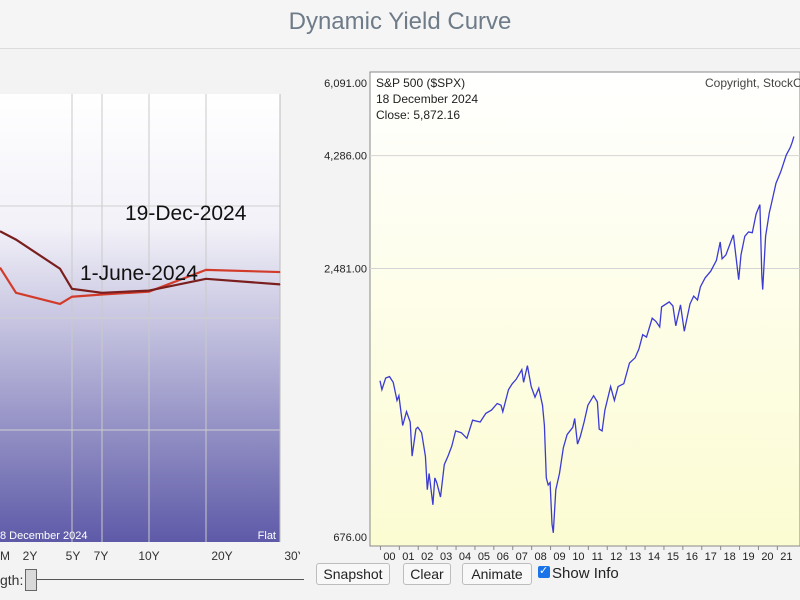 Image resolution: width=800 pixels, height=600 pixels. What do you see at coordinates (420, 83) in the screenshot?
I see `spx-title: S&P 500 ($SPX)` at bounding box center [420, 83].